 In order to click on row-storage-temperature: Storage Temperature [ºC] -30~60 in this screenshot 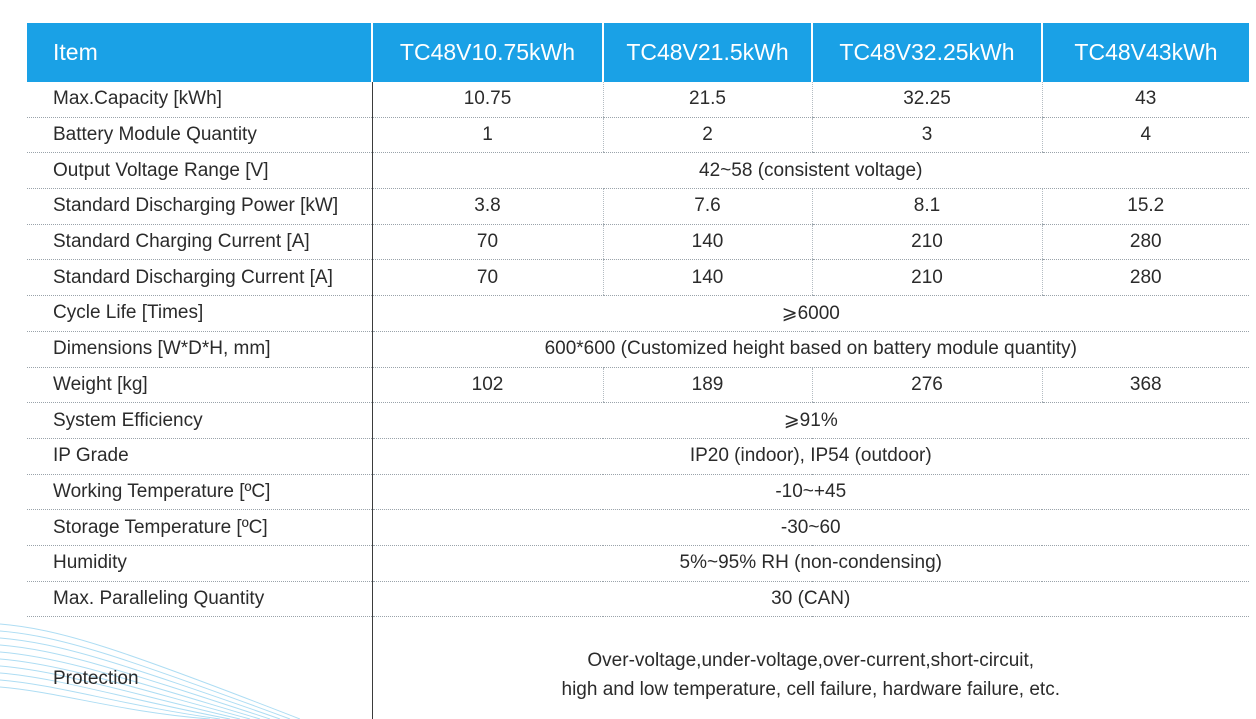, I will do `click(638, 527)`.